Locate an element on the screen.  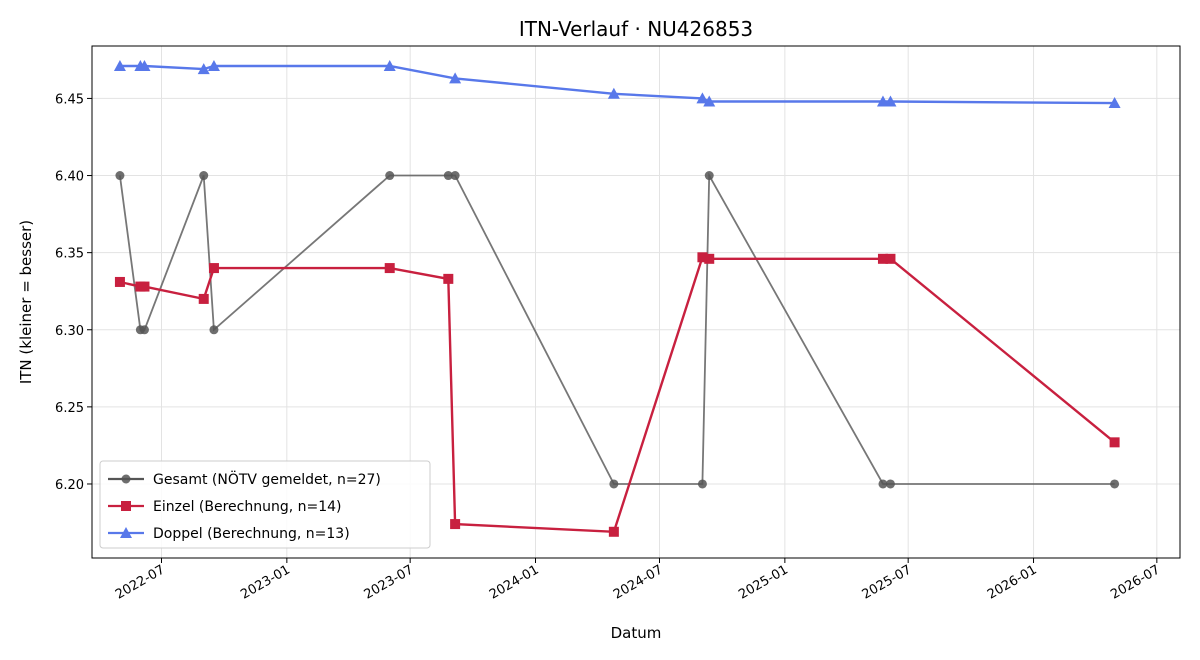
chart-title: ITN-Verlauf · NU426853 is located at coordinates (636, 29).